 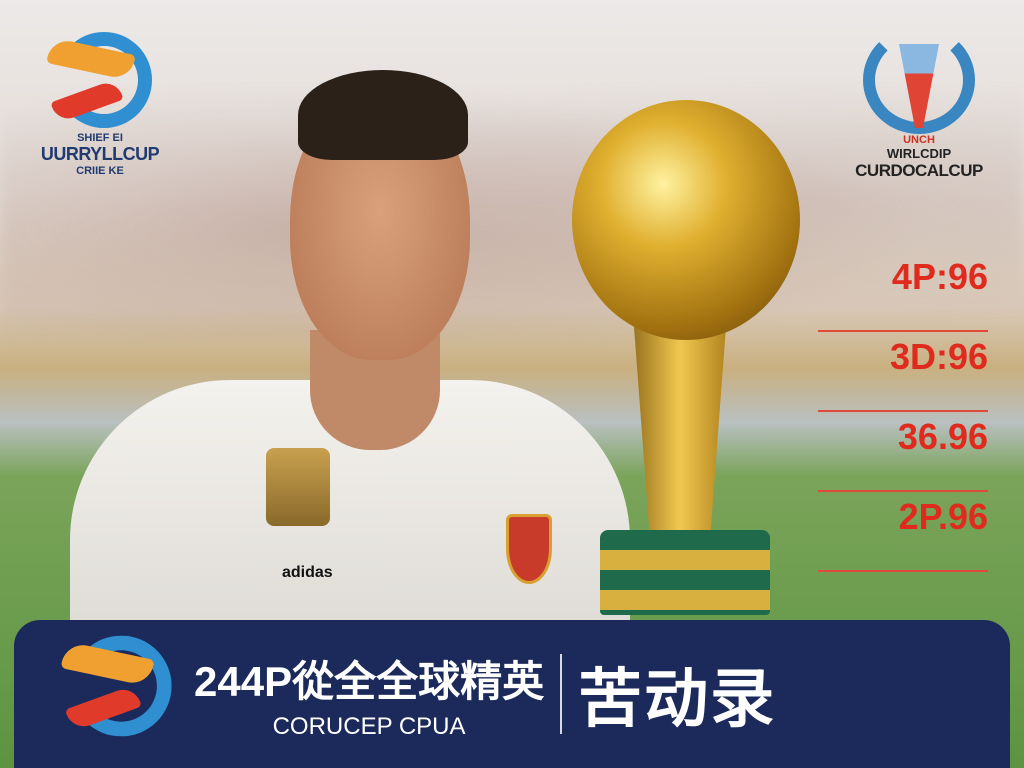 I want to click on score-list: 4P:96 3D:96 36.96 2P.96, so click(x=903, y=412).